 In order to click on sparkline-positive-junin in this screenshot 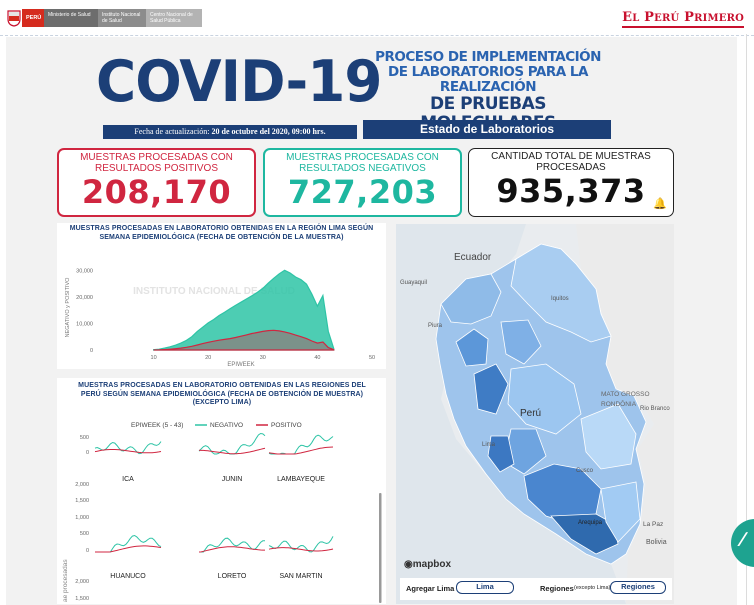, I will do `click(232, 451)`.